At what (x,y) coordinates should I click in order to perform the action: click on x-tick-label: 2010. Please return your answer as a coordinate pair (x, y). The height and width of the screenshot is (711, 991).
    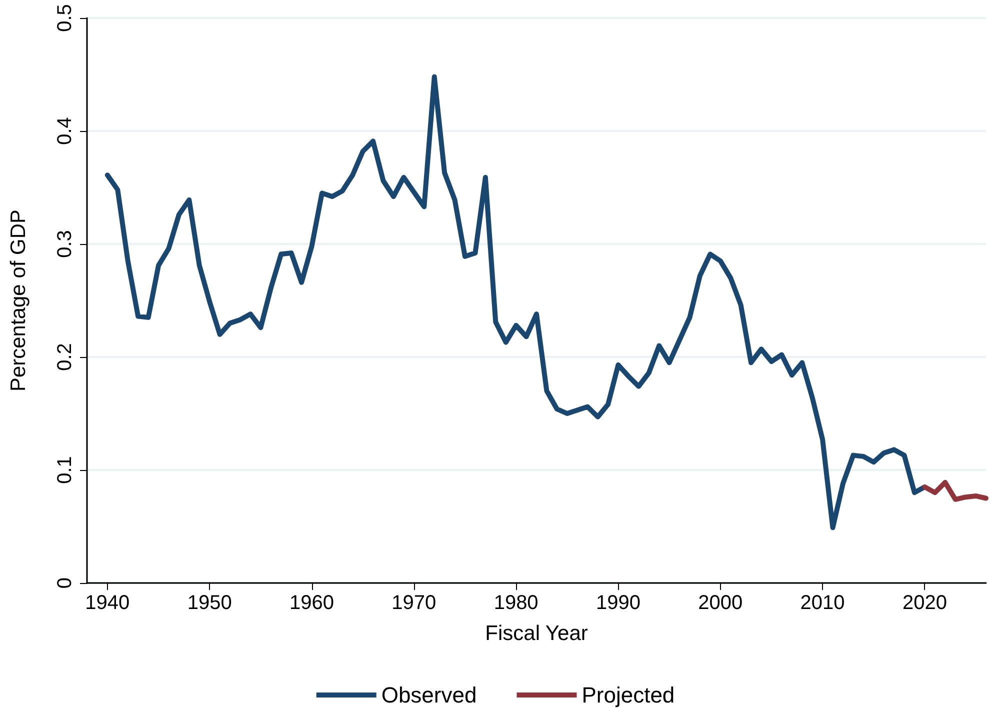
    Looking at the image, I should click on (822, 603).